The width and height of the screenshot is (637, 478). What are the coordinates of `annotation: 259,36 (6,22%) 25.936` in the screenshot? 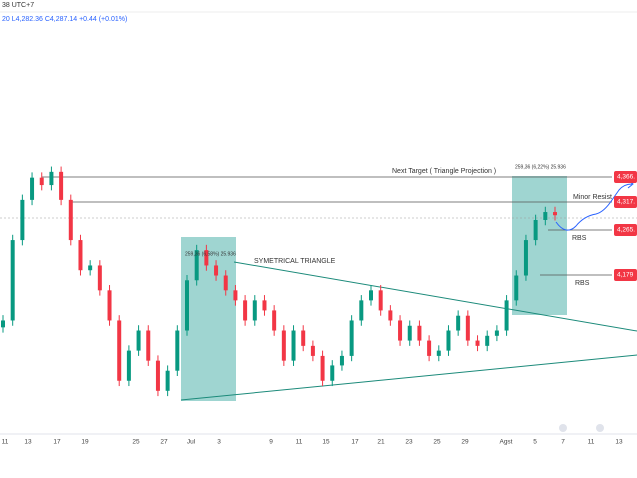 It's located at (540, 167).